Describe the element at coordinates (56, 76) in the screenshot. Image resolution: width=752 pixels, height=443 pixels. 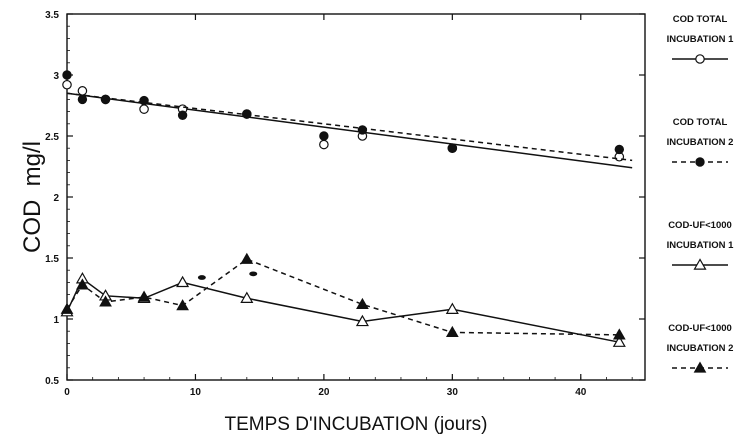
I see `y-tick-label: 3` at that location.